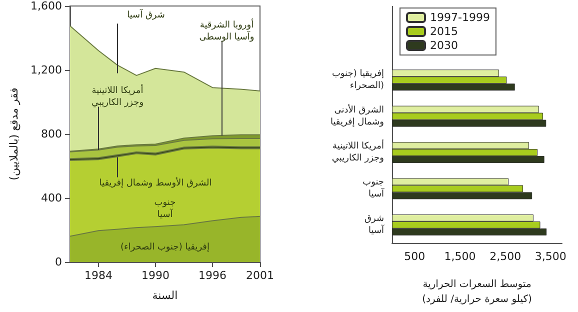 The image size is (578, 312). Describe the element at coordinates (460, 17) in the screenshot. I see `legend-label: 1997-1999` at that location.